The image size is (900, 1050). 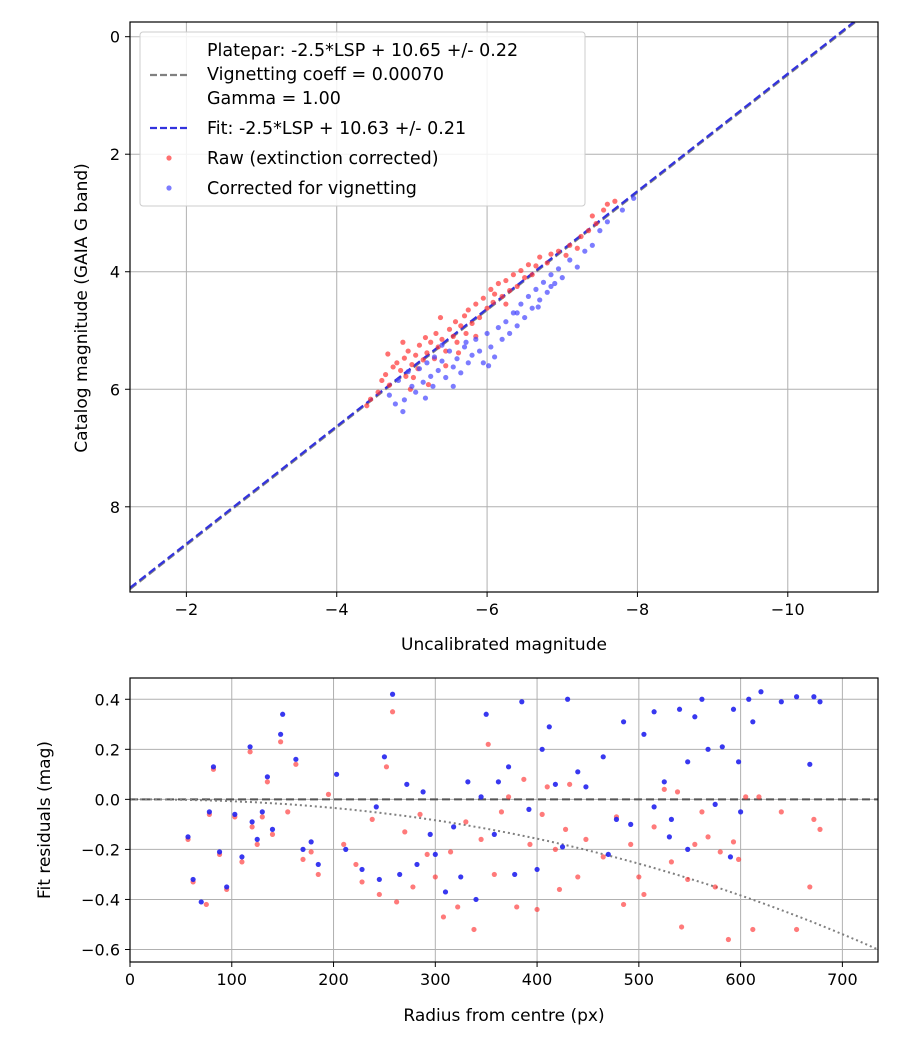 I want to click on top-x-tick-label: −8, so click(x=638, y=609).